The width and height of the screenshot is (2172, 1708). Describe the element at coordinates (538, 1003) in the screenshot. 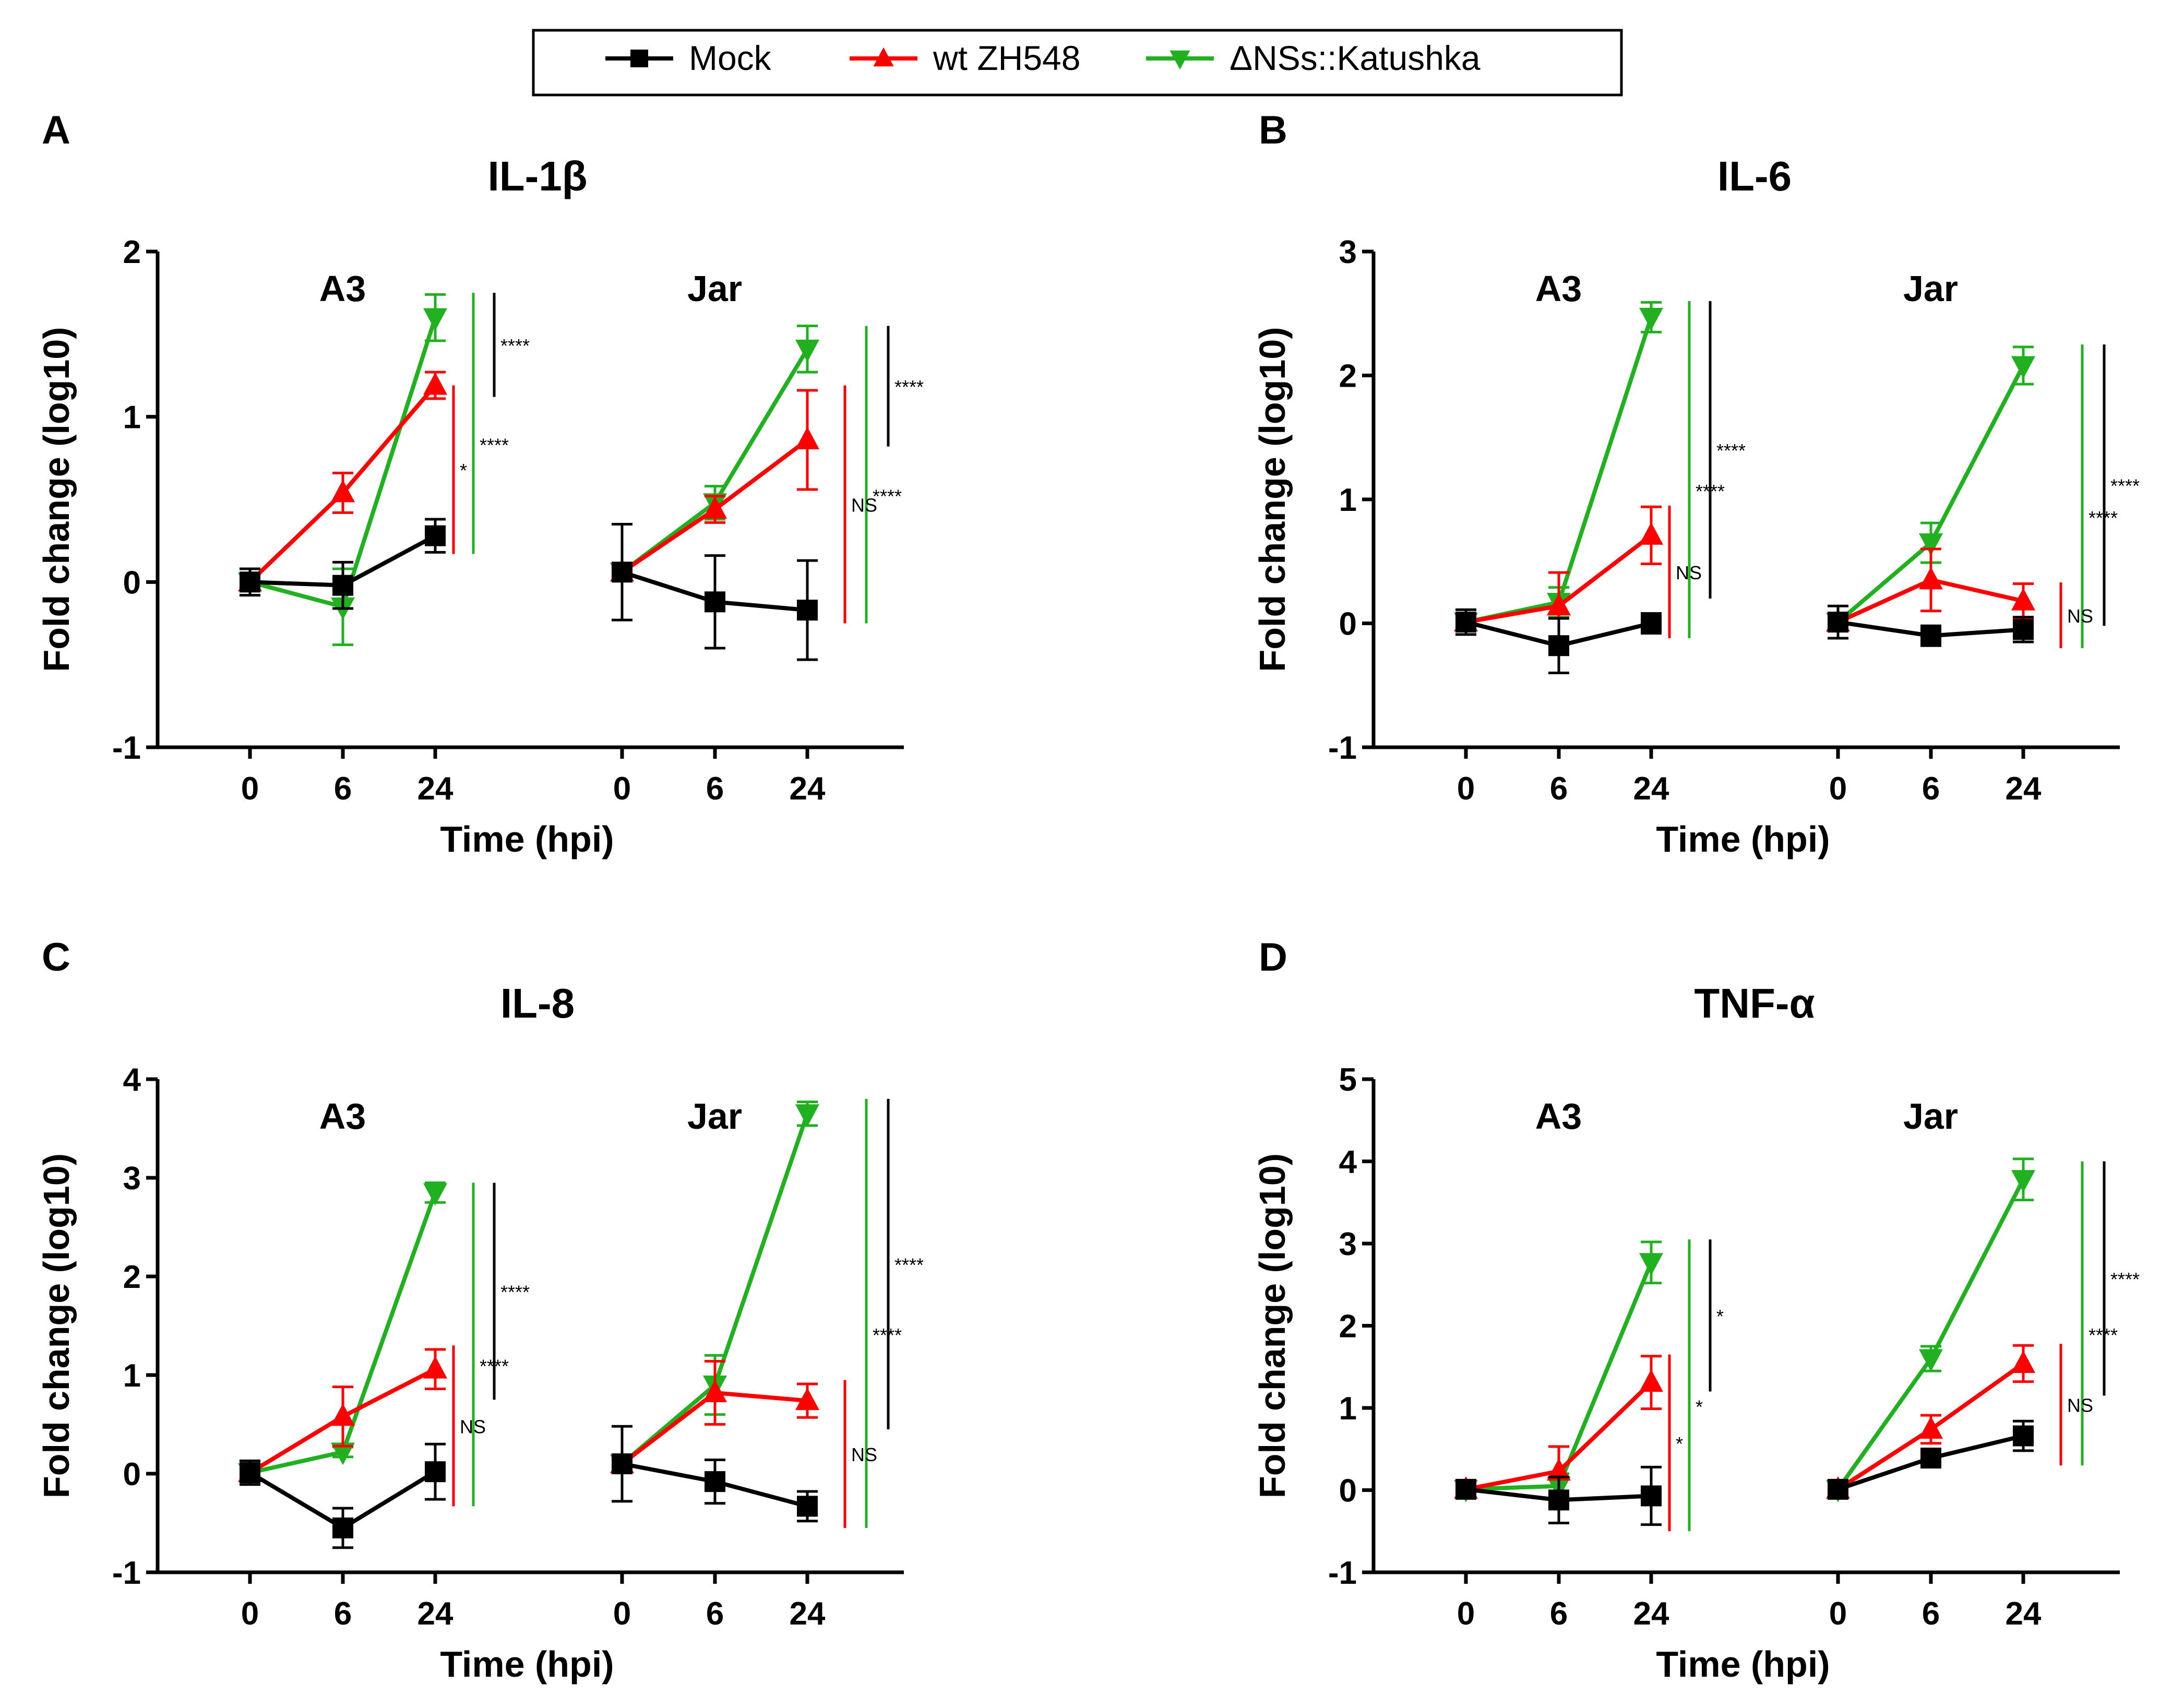

I see `panel-title: IL-8` at that location.